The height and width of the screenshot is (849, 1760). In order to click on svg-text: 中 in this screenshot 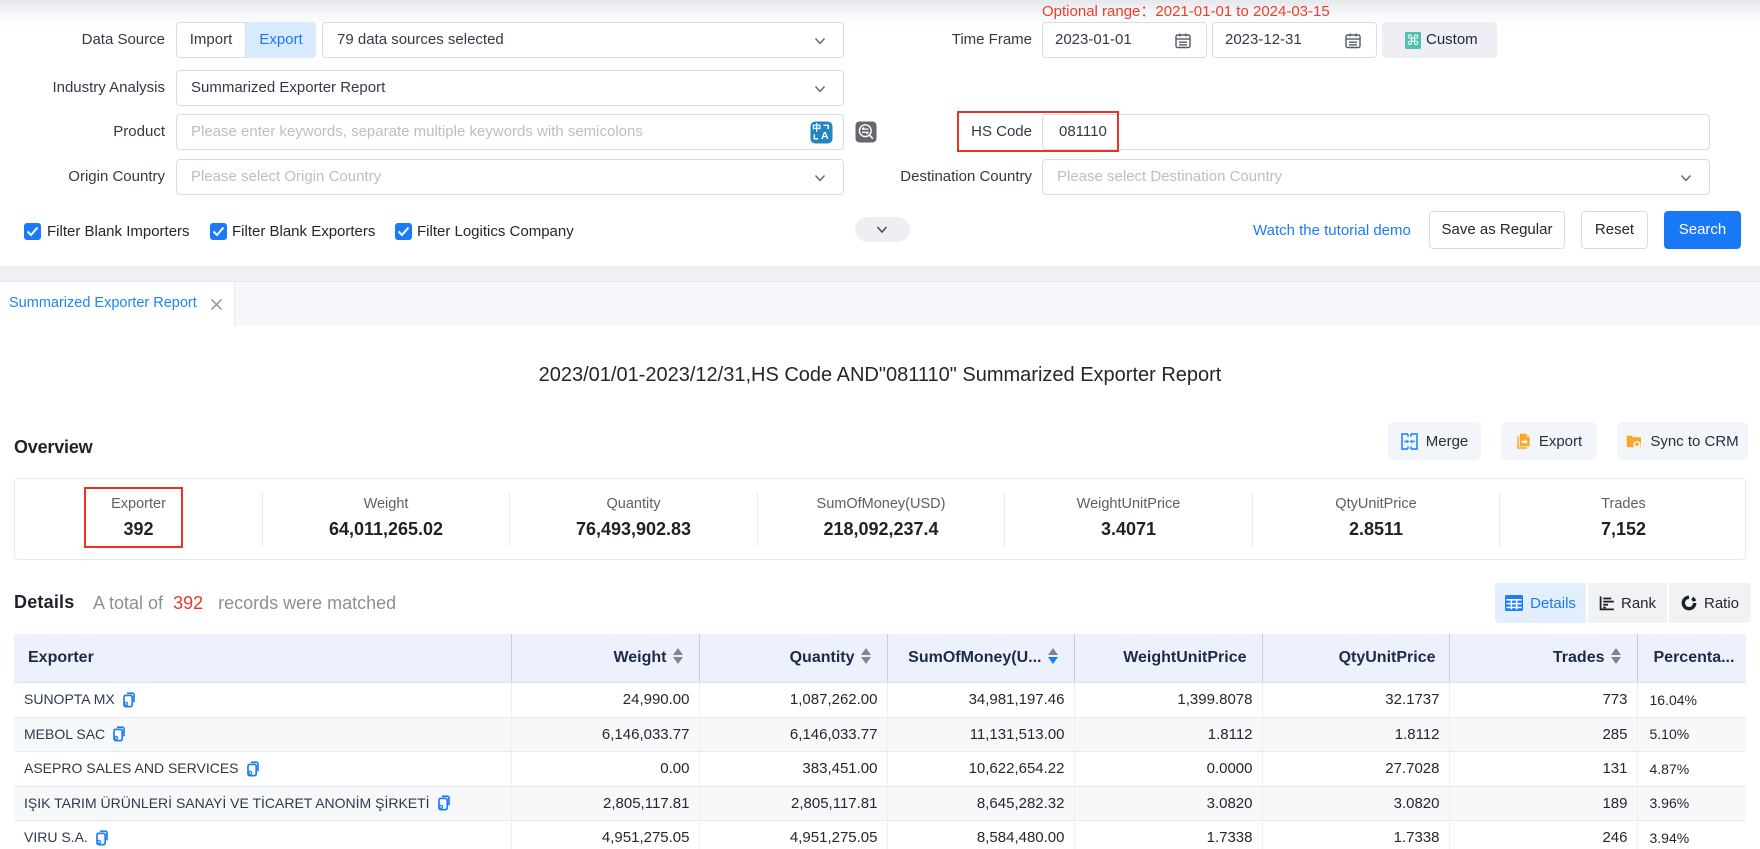, I will do `click(816, 127)`.